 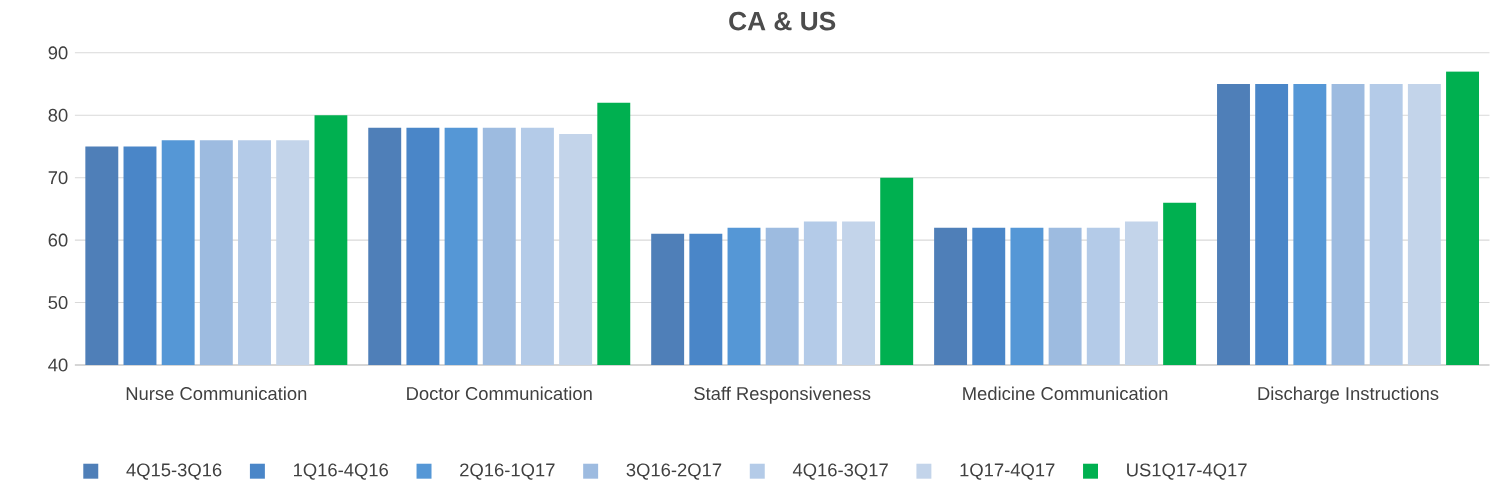 What do you see at coordinates (507, 471) in the screenshot?
I see `legend-label: 2Q16-1Q17` at bounding box center [507, 471].